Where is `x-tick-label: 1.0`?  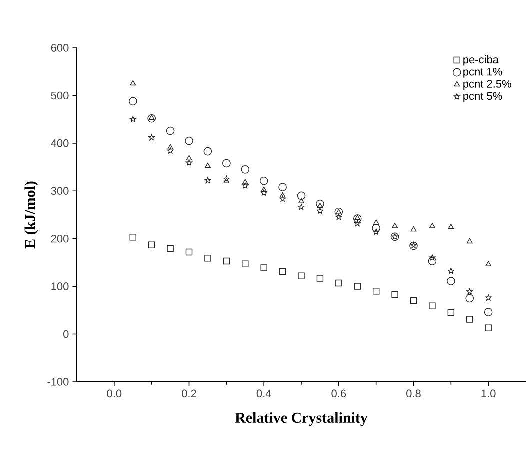
x-tick-label: 1.0 is located at coordinates (489, 394).